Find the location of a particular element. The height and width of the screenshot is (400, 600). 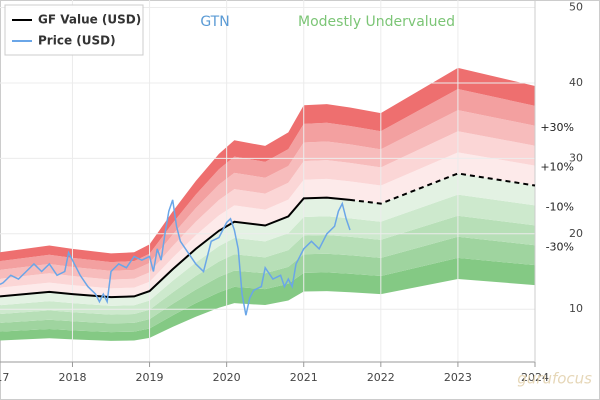

band-label: +30% is located at coordinates (557, 127).